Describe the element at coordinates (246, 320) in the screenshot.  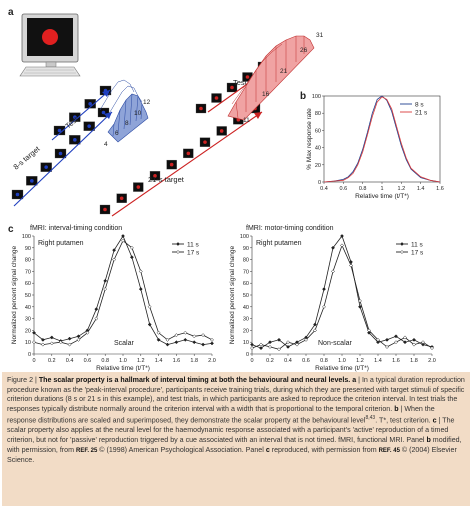
I see `y-tick-label: 30` at that location.